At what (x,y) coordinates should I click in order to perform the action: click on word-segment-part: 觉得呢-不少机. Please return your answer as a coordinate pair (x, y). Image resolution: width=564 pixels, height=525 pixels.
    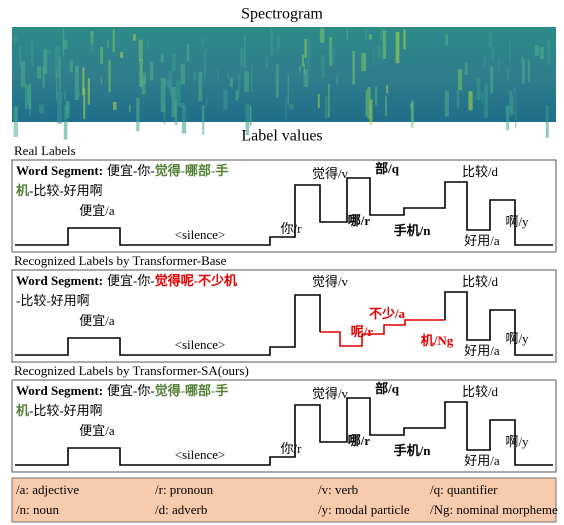
    Looking at the image, I should click on (196, 280).